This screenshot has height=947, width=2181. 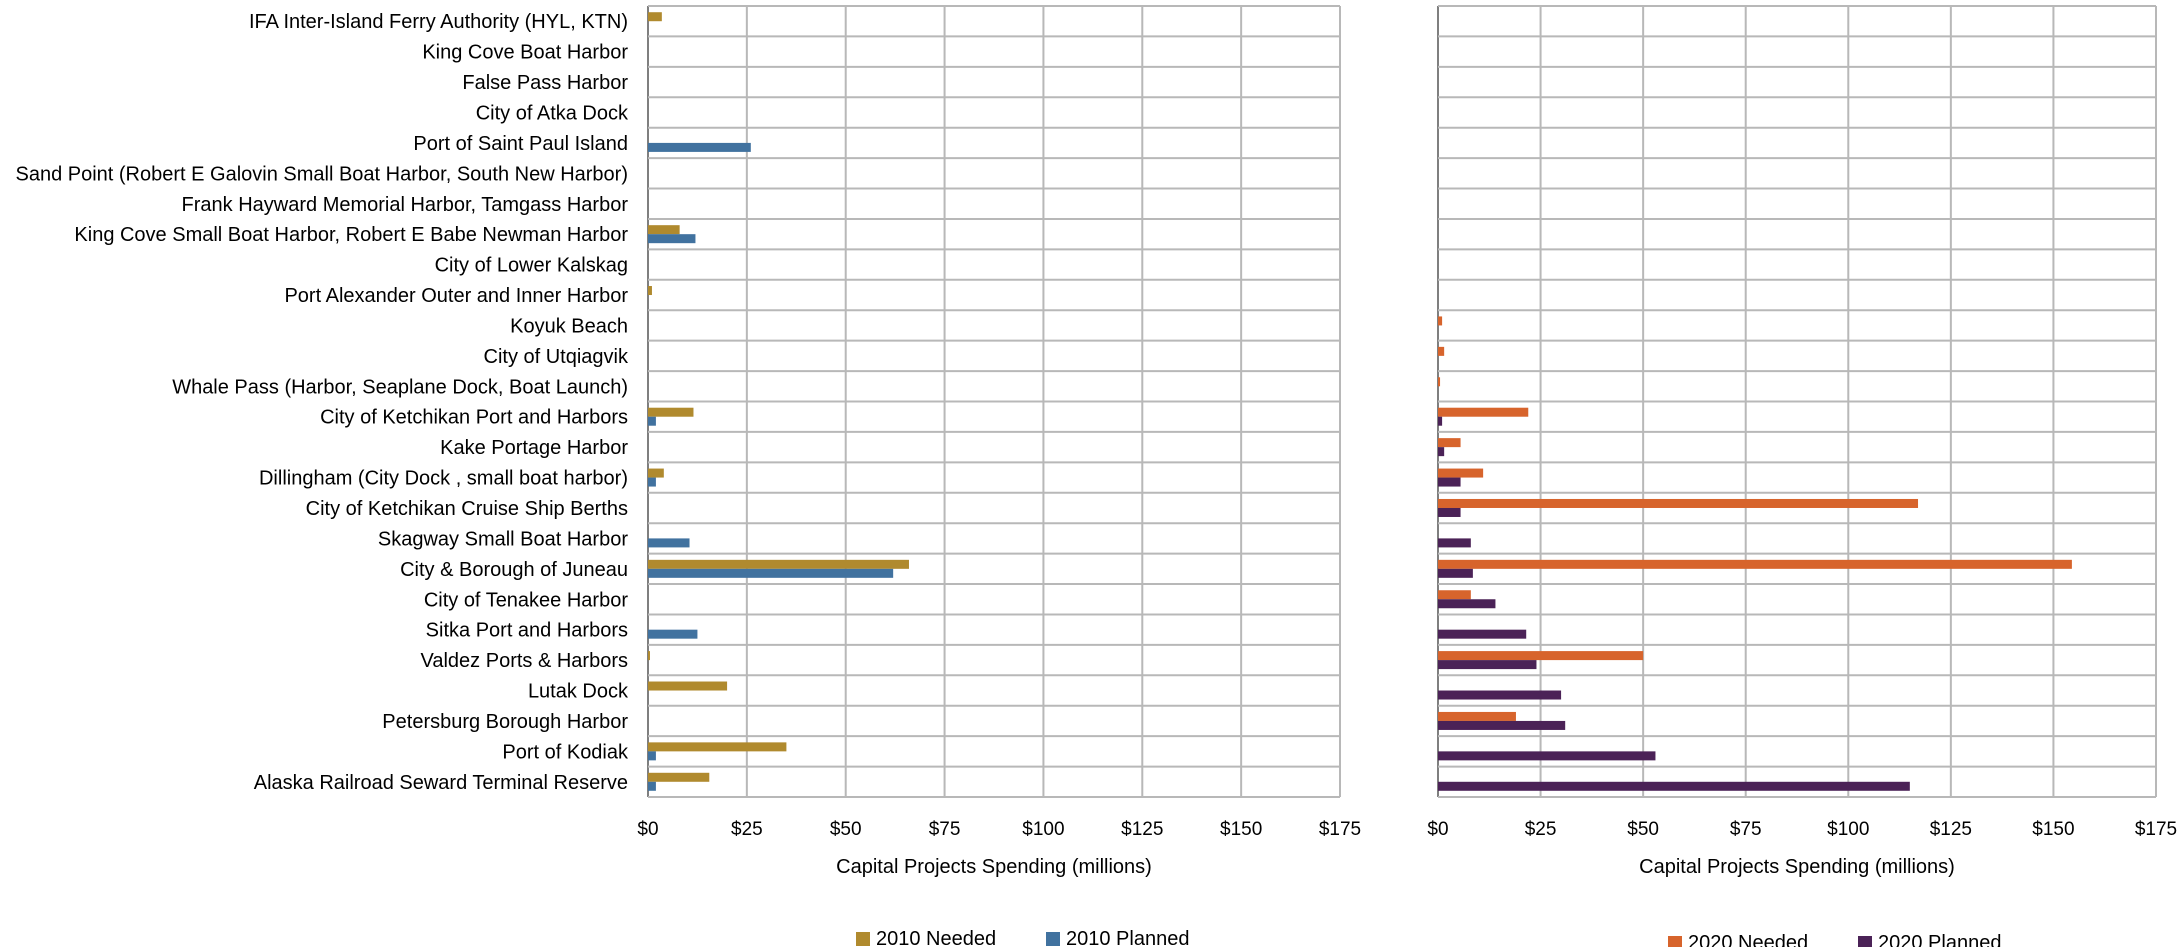 What do you see at coordinates (578, 692) in the screenshot?
I see `category-label-22: Lutak Dock` at bounding box center [578, 692].